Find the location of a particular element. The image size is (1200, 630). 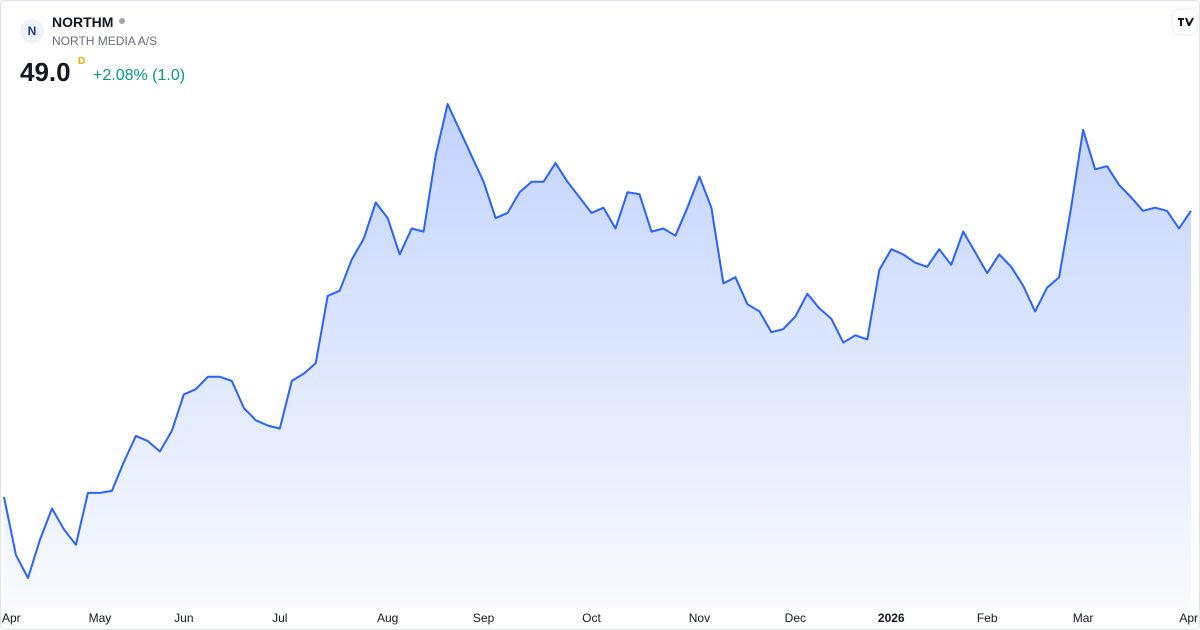

x-tick-label: Nov is located at coordinates (699, 618).